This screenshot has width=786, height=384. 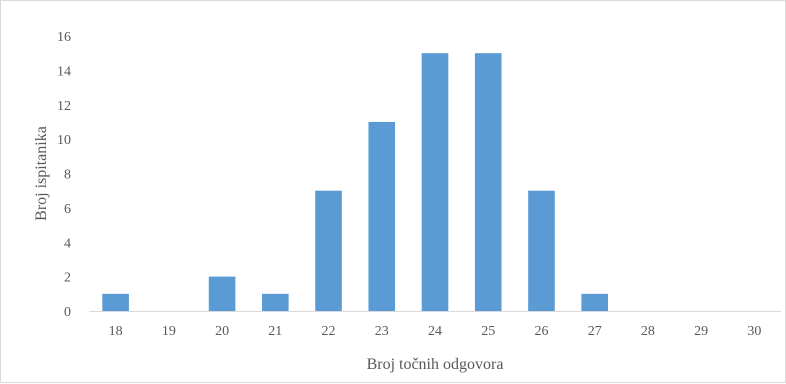 What do you see at coordinates (67, 312) in the screenshot?
I see `y-tick-label: 0` at bounding box center [67, 312].